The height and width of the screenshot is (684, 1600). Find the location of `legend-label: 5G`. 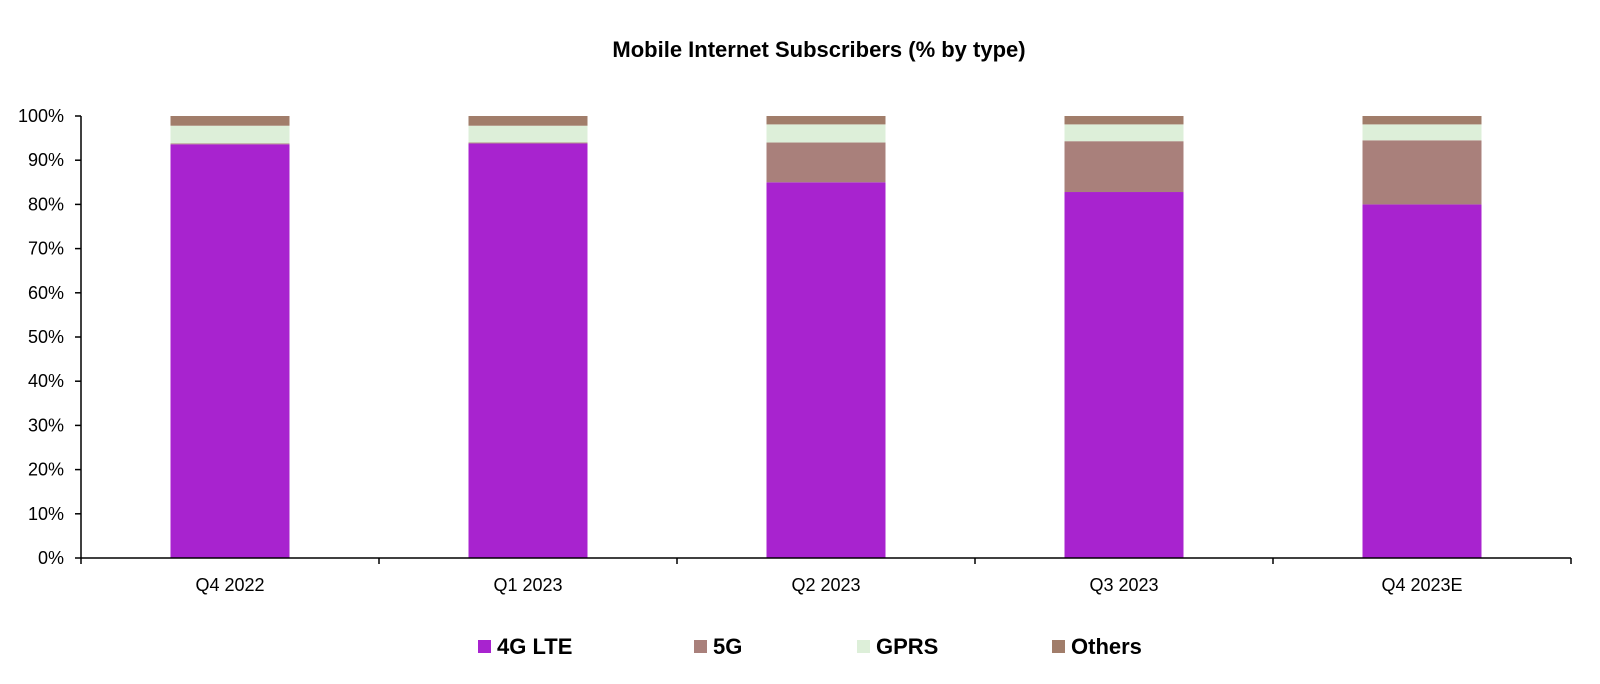

legend-label: 5G is located at coordinates (727, 646).